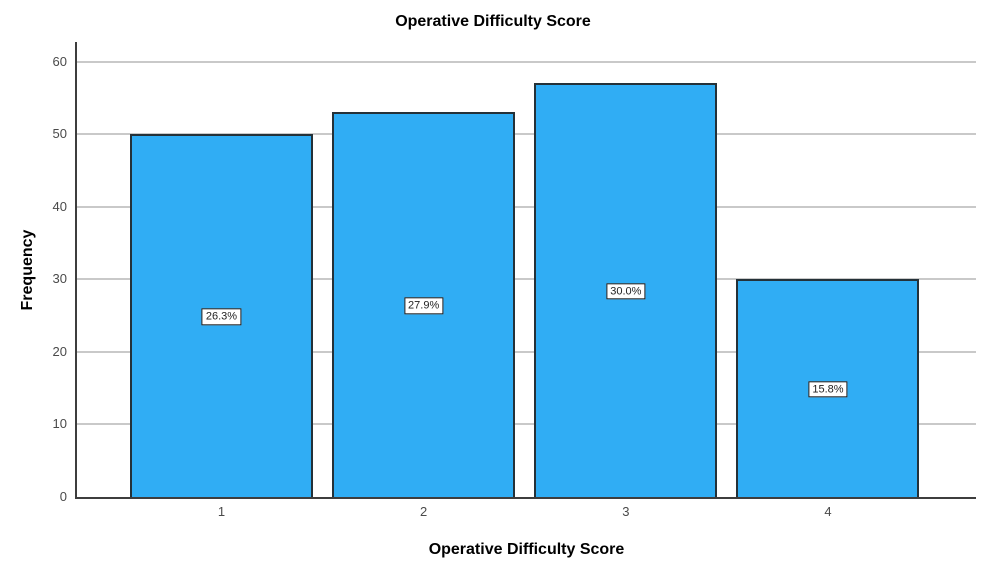  I want to click on bar-percent-label: 26.3%, so click(221, 316).